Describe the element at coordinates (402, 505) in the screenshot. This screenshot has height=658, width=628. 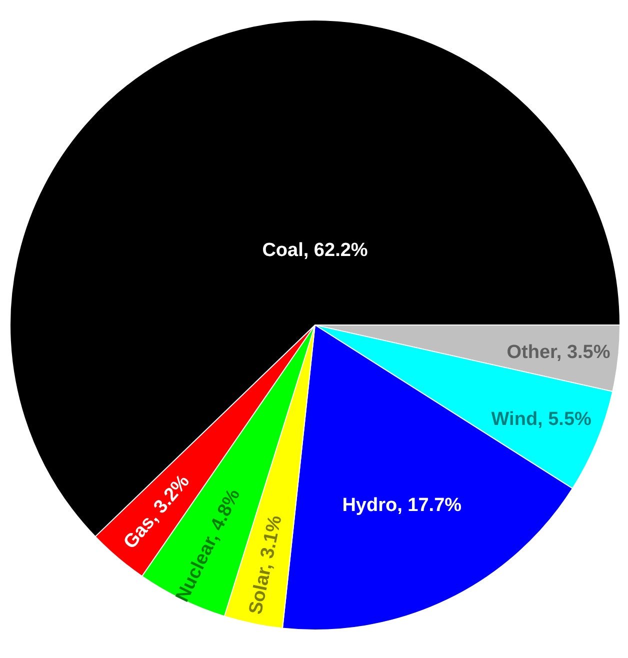
I see `slice-label: Hydro, 17.7%` at that location.